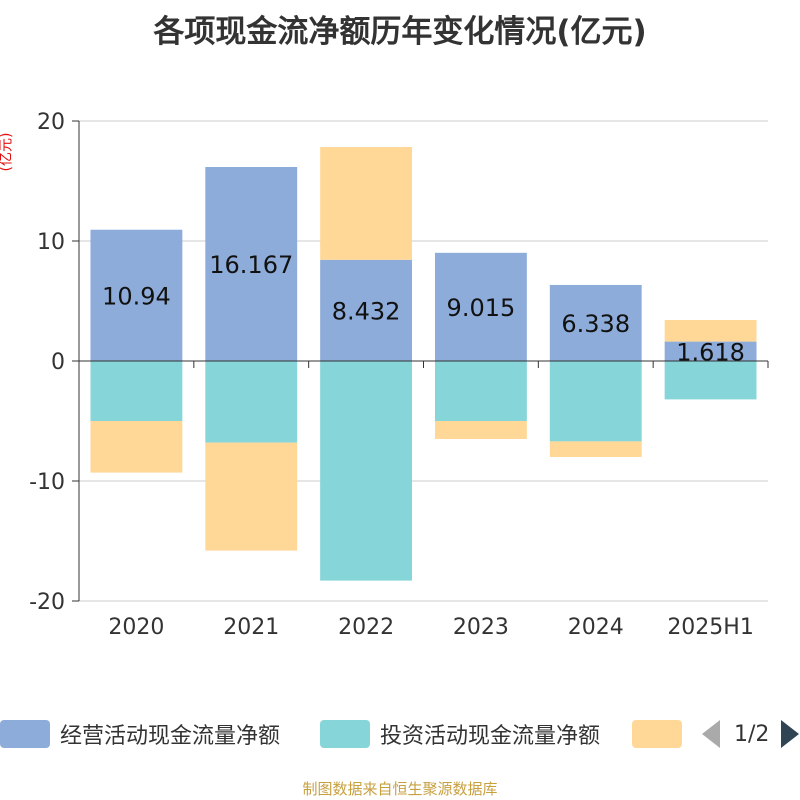 The height and width of the screenshot is (800, 800). I want to click on data-label-2021: 16.167, so click(251, 265).